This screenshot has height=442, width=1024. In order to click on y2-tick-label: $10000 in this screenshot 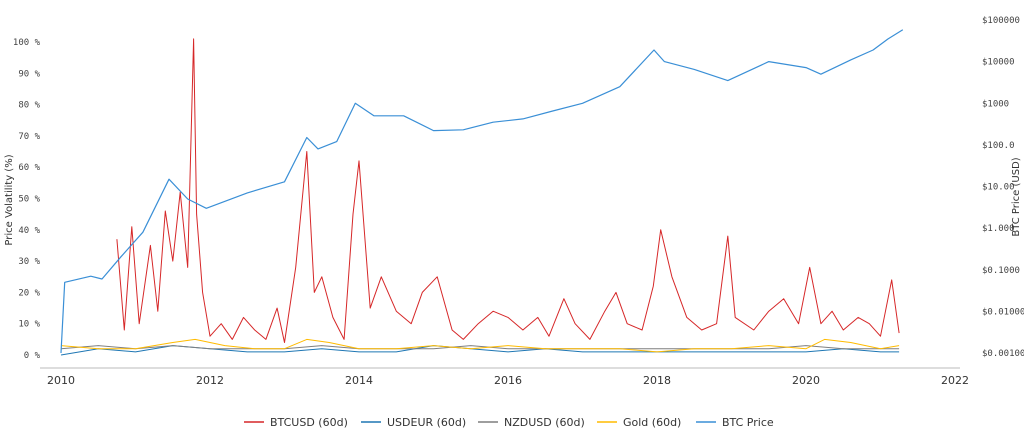, I will do `click(998, 63)`.